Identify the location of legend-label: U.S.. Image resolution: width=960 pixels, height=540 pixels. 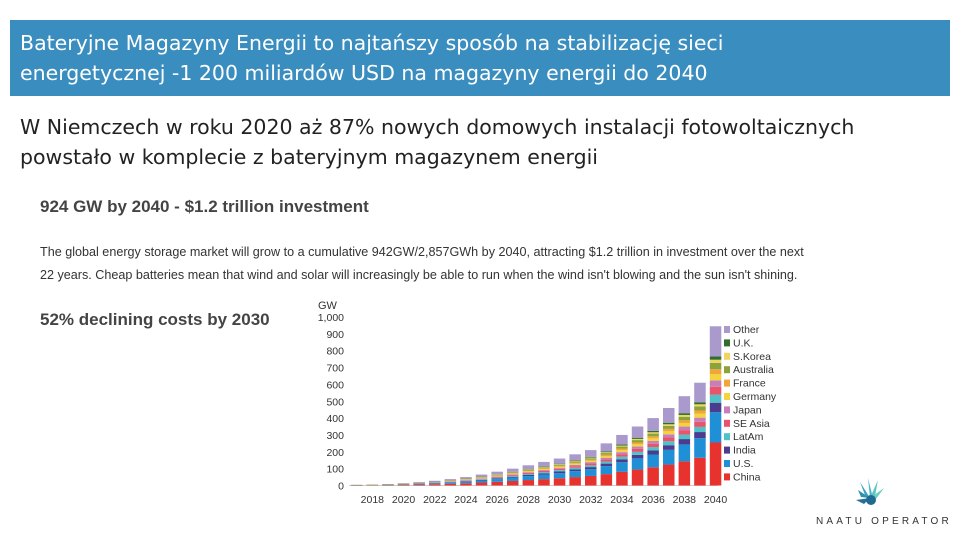
(743, 464).